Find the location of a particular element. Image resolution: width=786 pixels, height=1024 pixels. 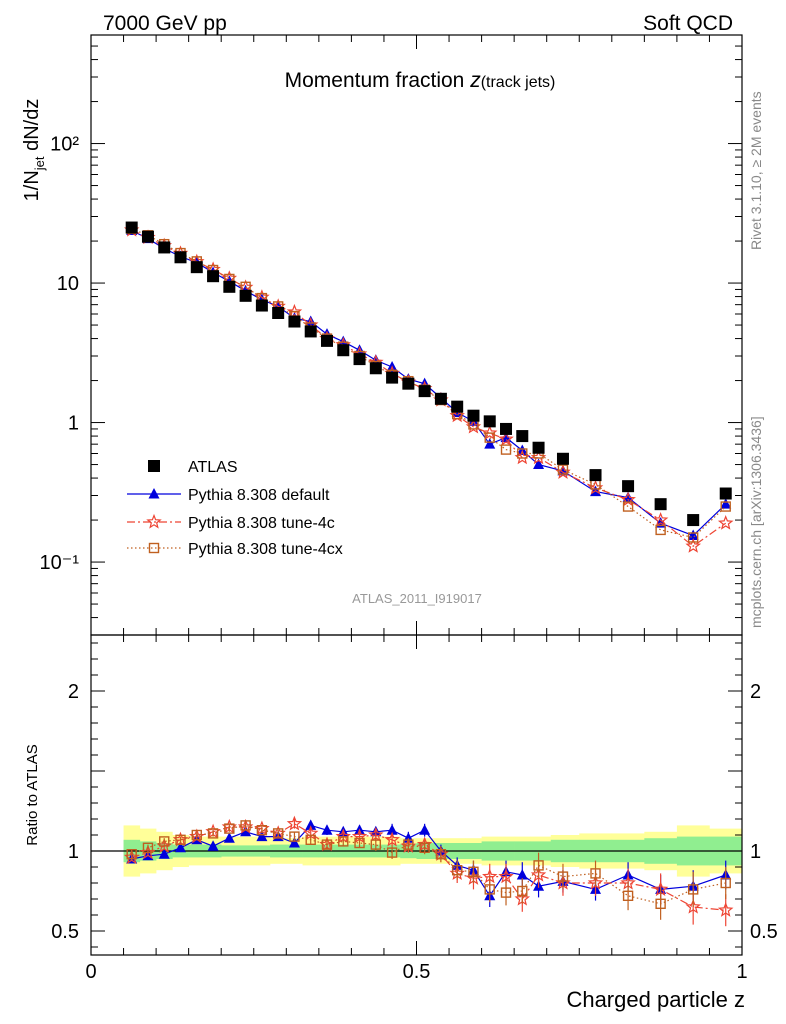

main-y-axis-label: 1/Njet dN/dz is located at coordinates (34, 150).